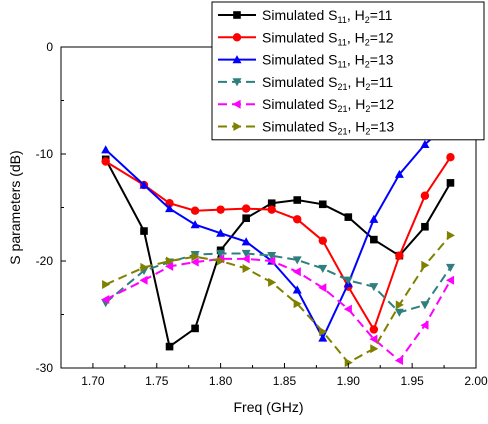 The image size is (488, 424). I want to click on y-tick-label: 0, so click(49, 47).